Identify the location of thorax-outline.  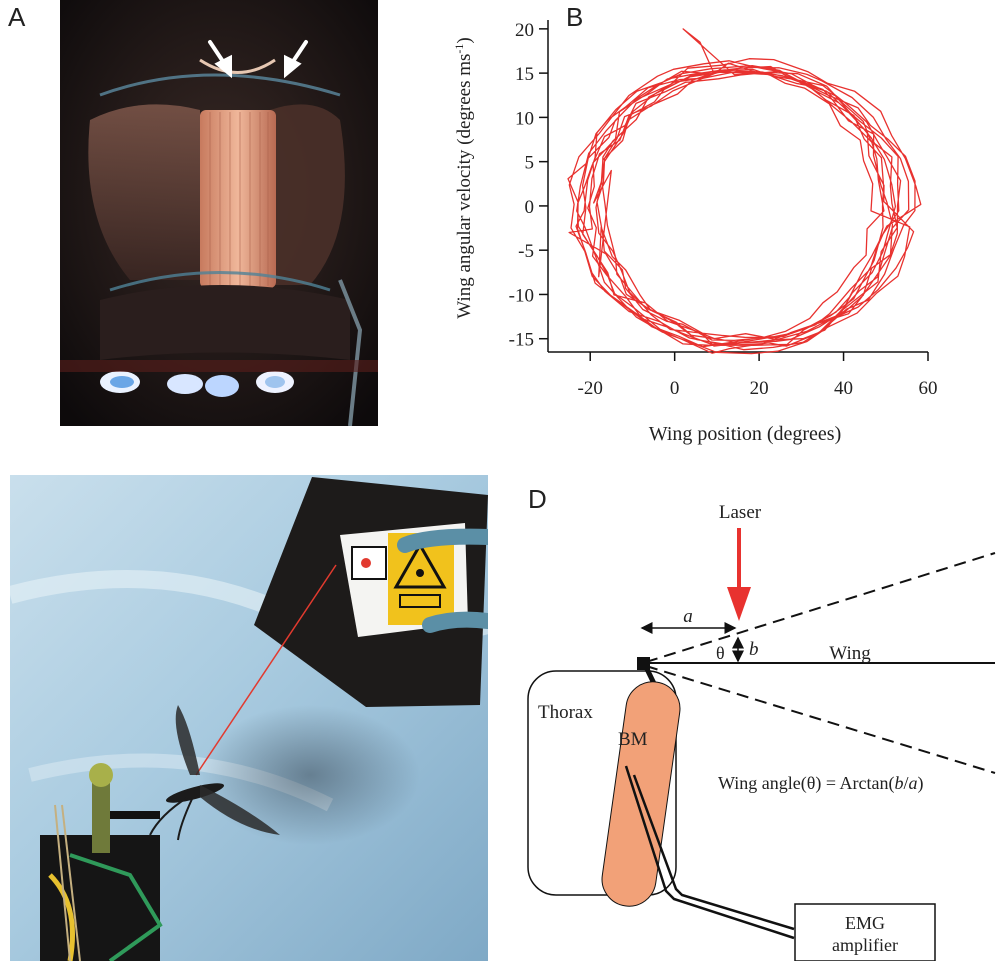
(602, 783).